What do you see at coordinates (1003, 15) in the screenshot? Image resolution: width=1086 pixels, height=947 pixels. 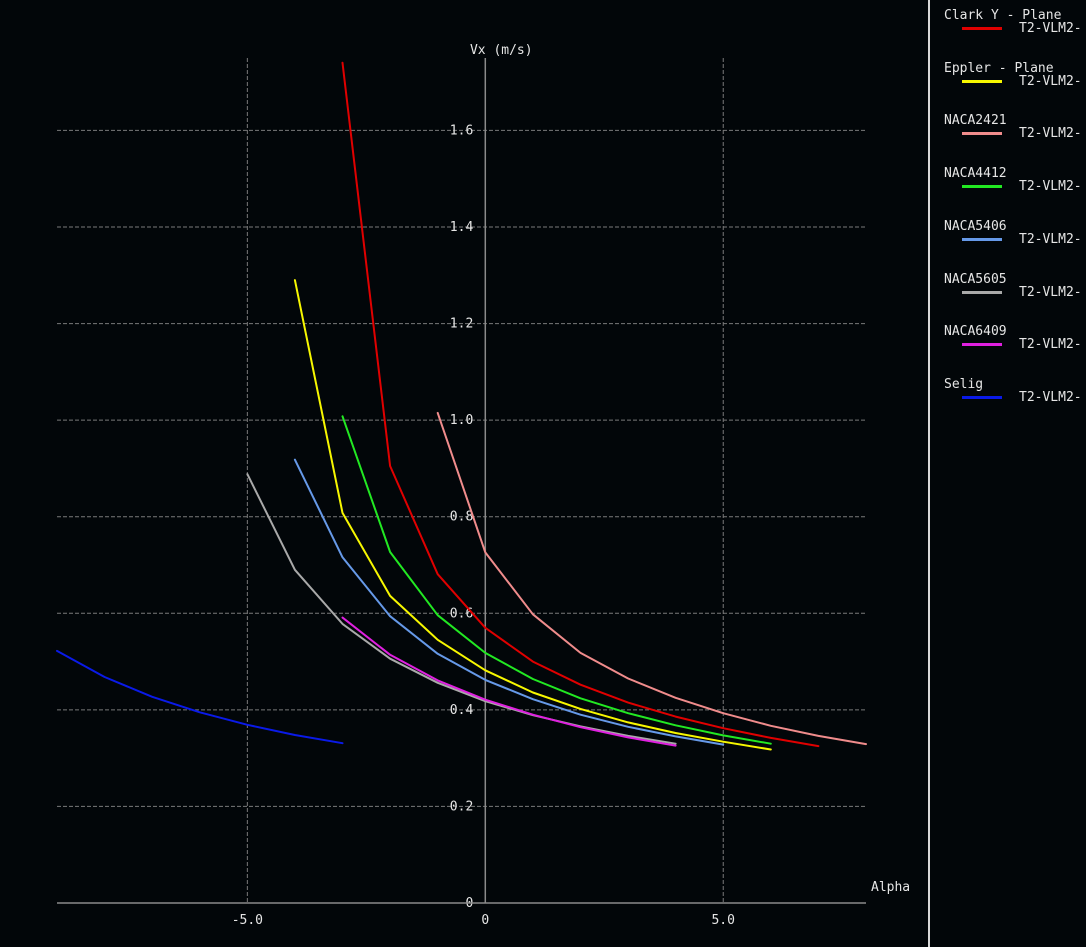 I see `legend-item-name: Clark Y - Plane` at bounding box center [1003, 15].